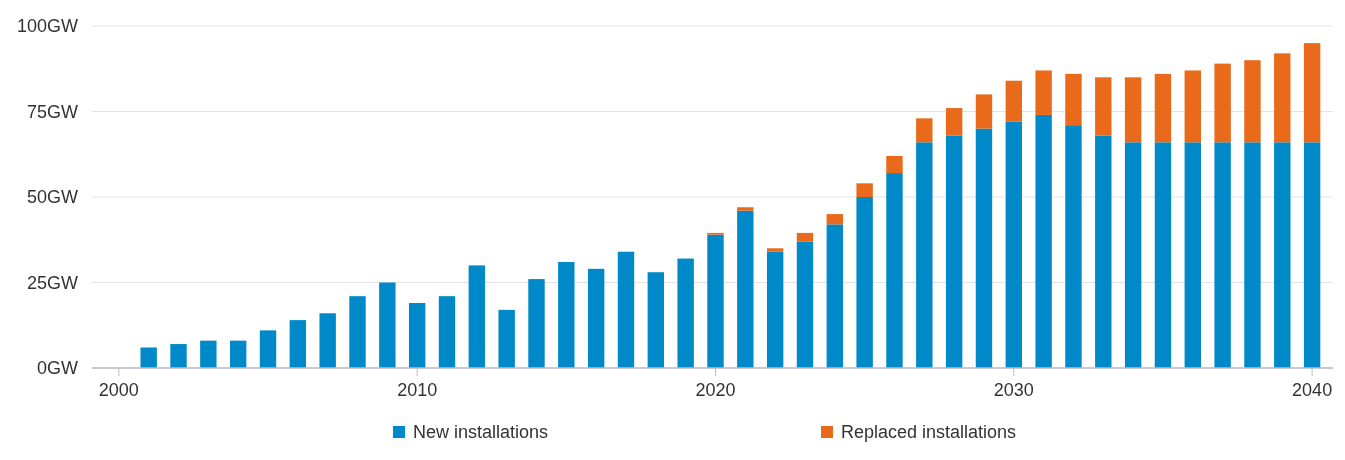 This screenshot has height=460, width=1345. What do you see at coordinates (481, 432) in the screenshot?
I see `legend-label: New installations` at bounding box center [481, 432].